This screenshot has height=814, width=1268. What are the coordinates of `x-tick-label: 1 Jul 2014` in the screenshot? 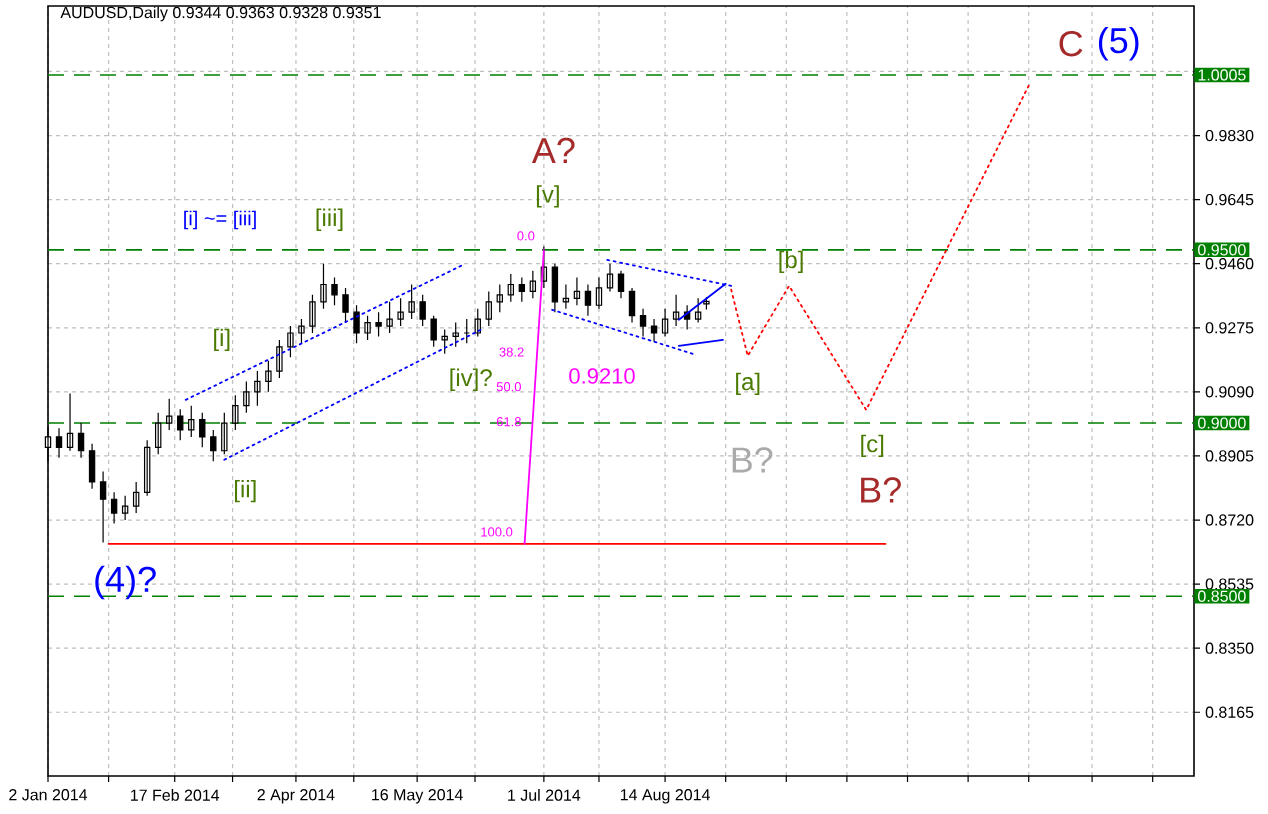 It's located at (544, 795).